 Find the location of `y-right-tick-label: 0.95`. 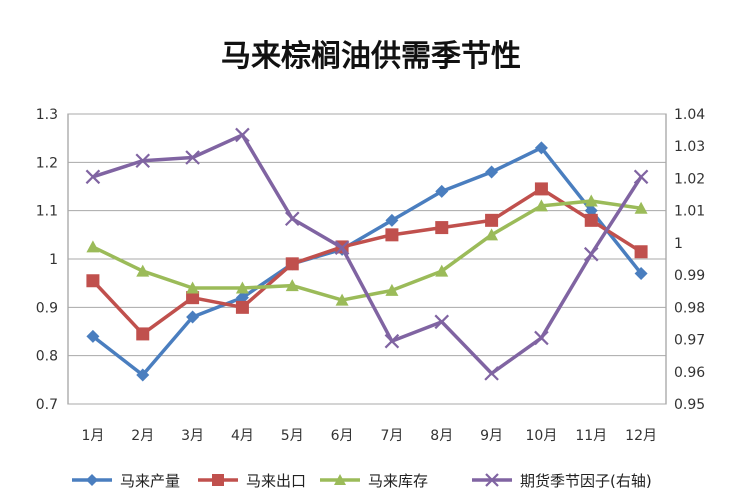

y-right-tick-label: 0.95 is located at coordinates (689, 405).